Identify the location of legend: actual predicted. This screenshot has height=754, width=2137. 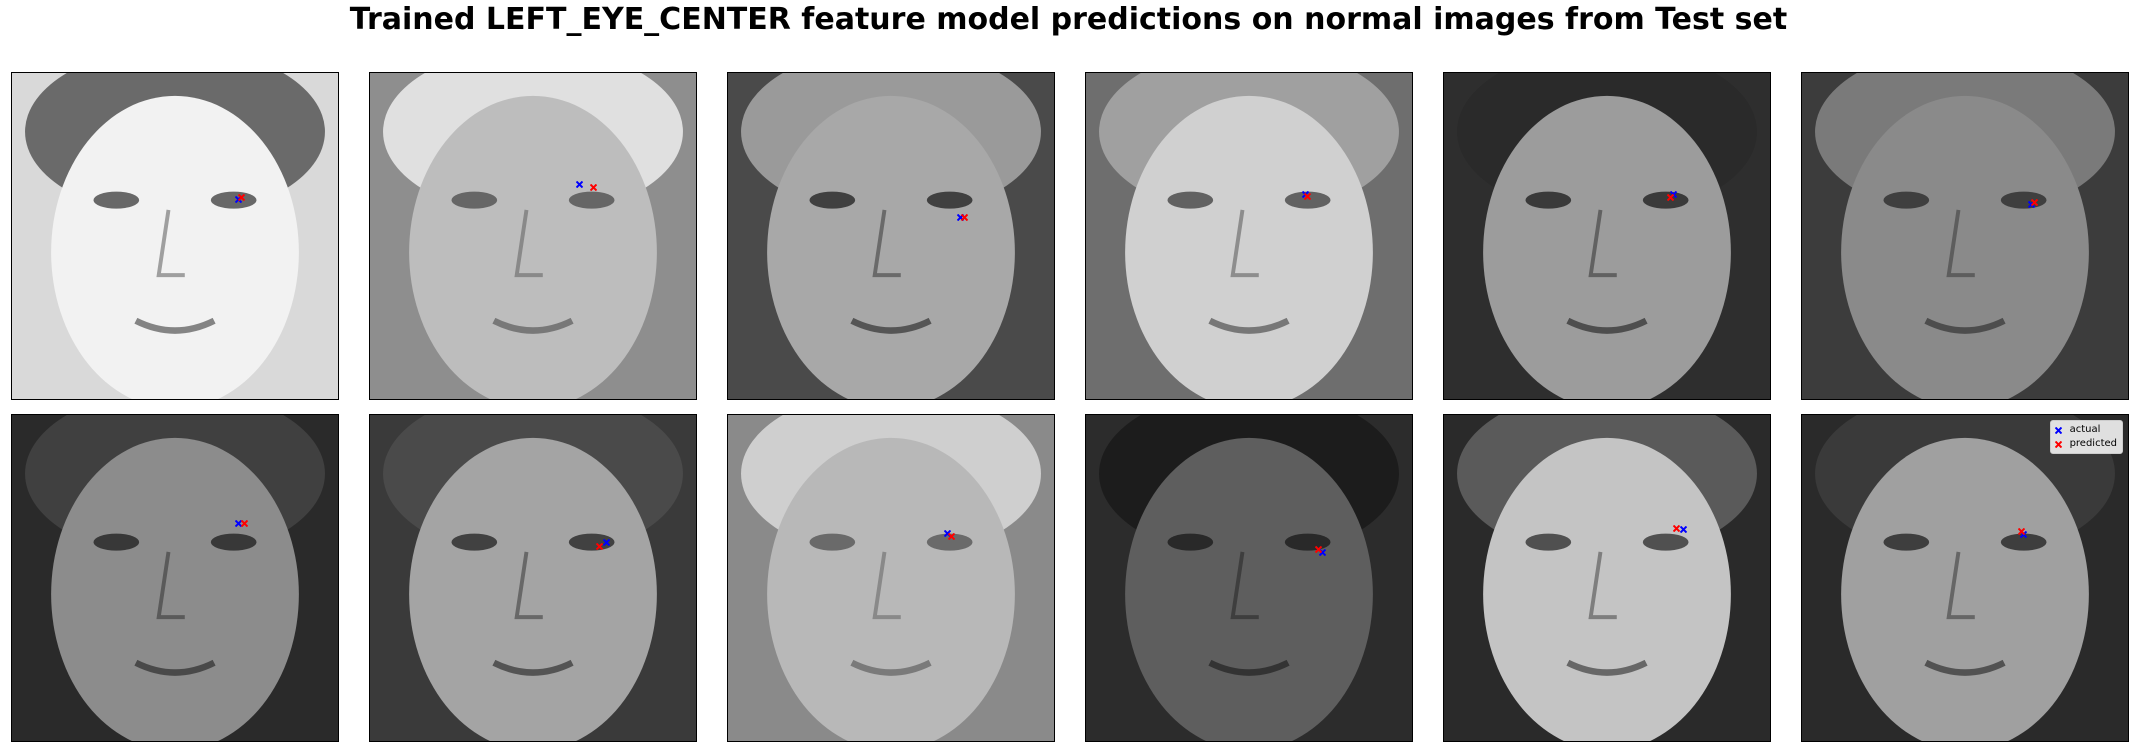
(2086, 437).